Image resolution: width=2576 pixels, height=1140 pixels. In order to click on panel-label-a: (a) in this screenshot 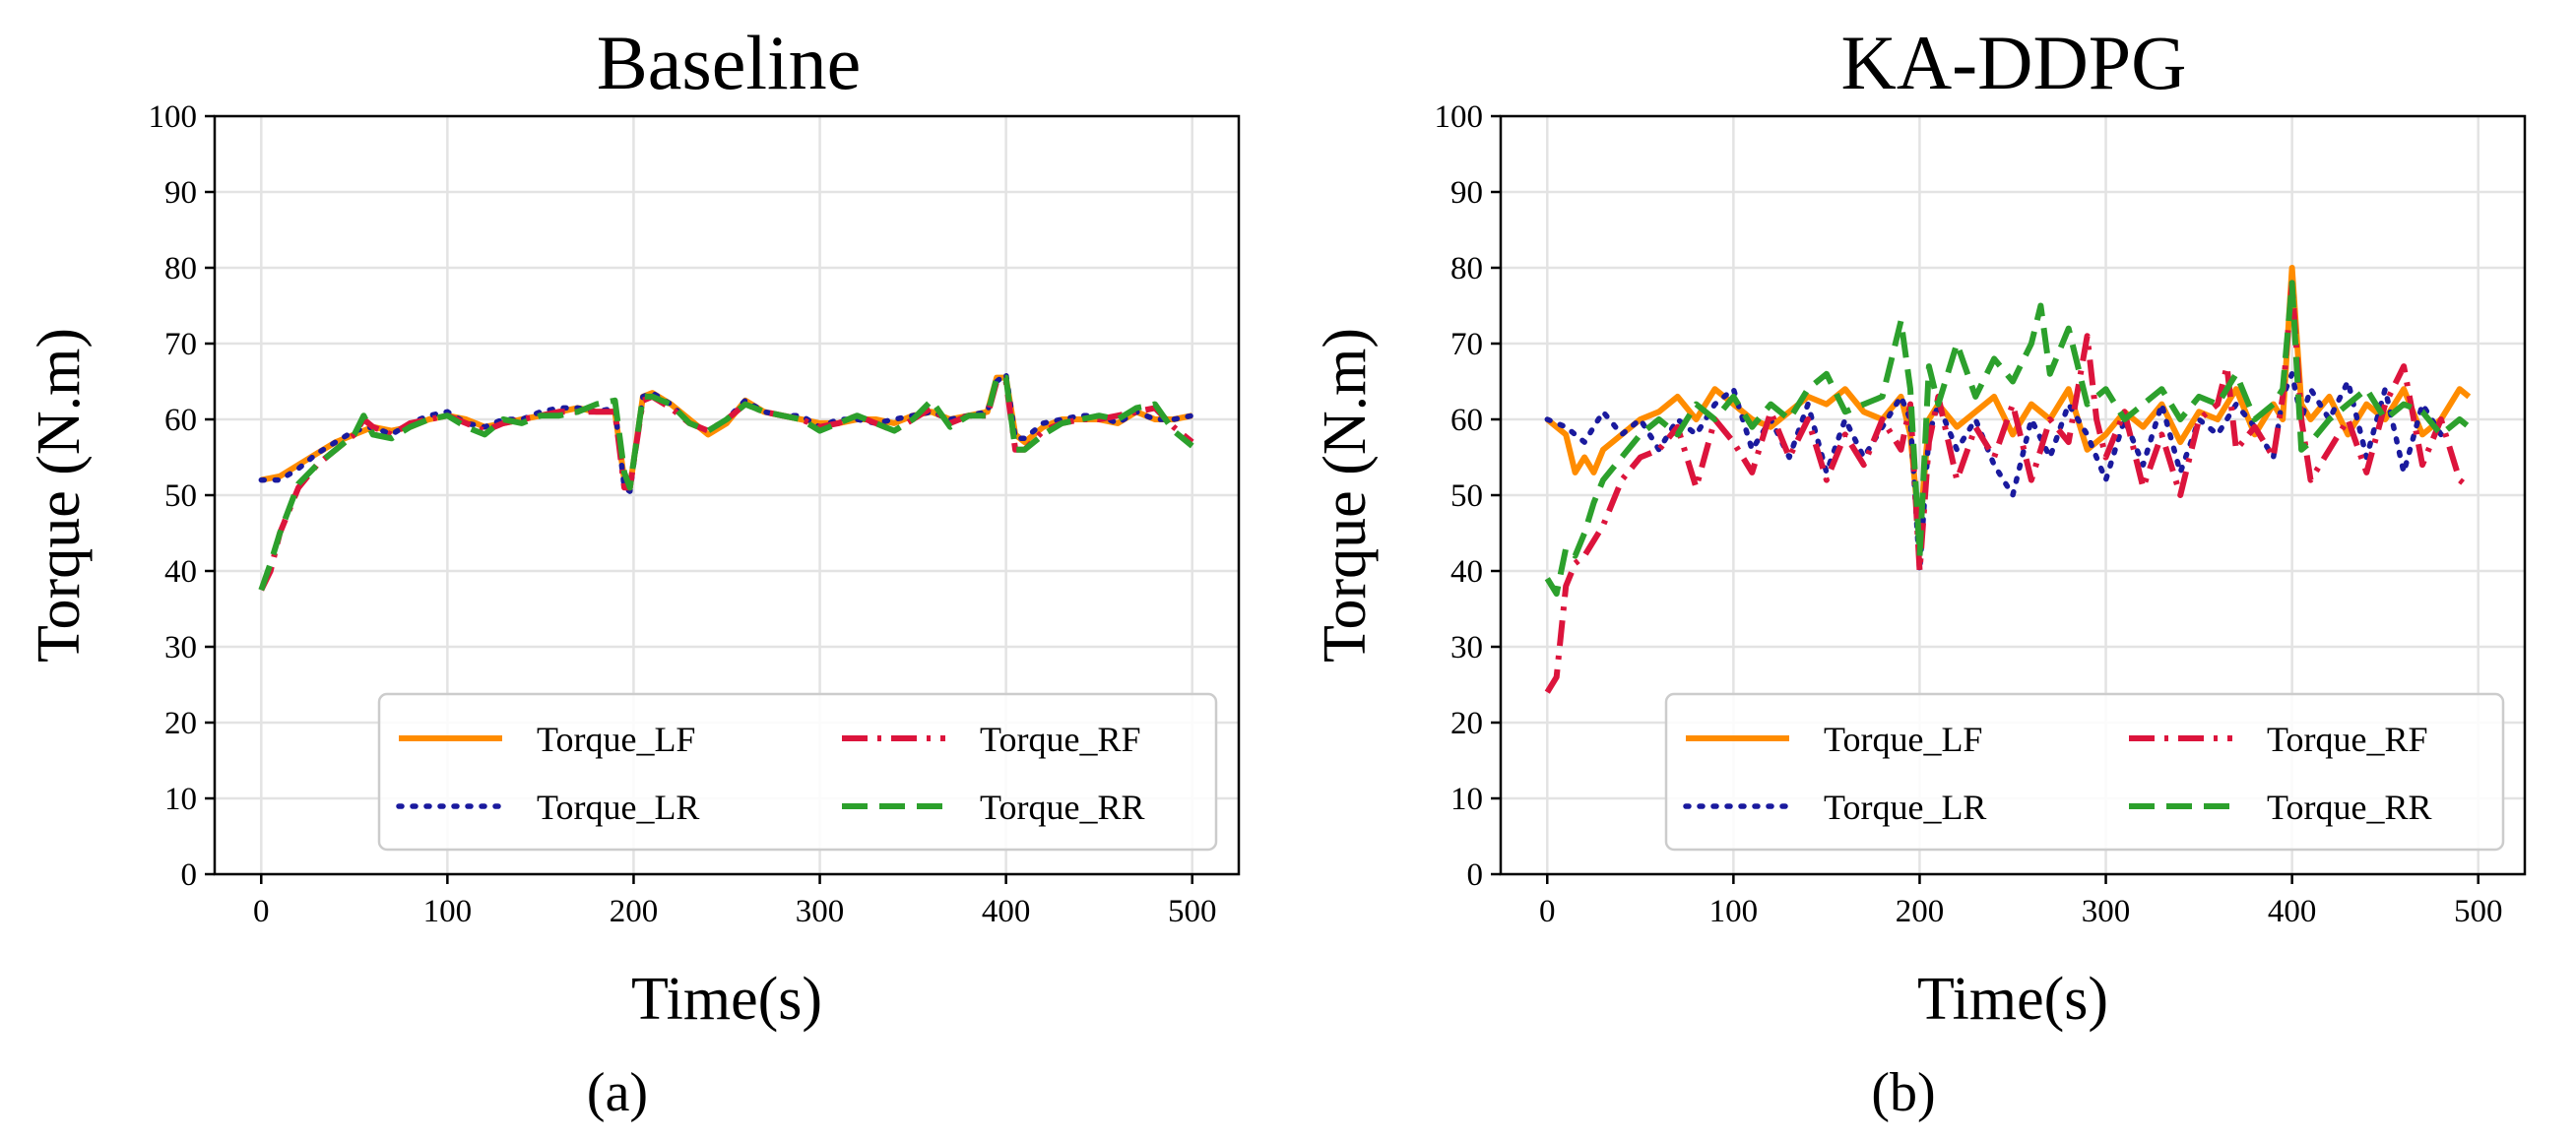, I will do `click(617, 1092)`.